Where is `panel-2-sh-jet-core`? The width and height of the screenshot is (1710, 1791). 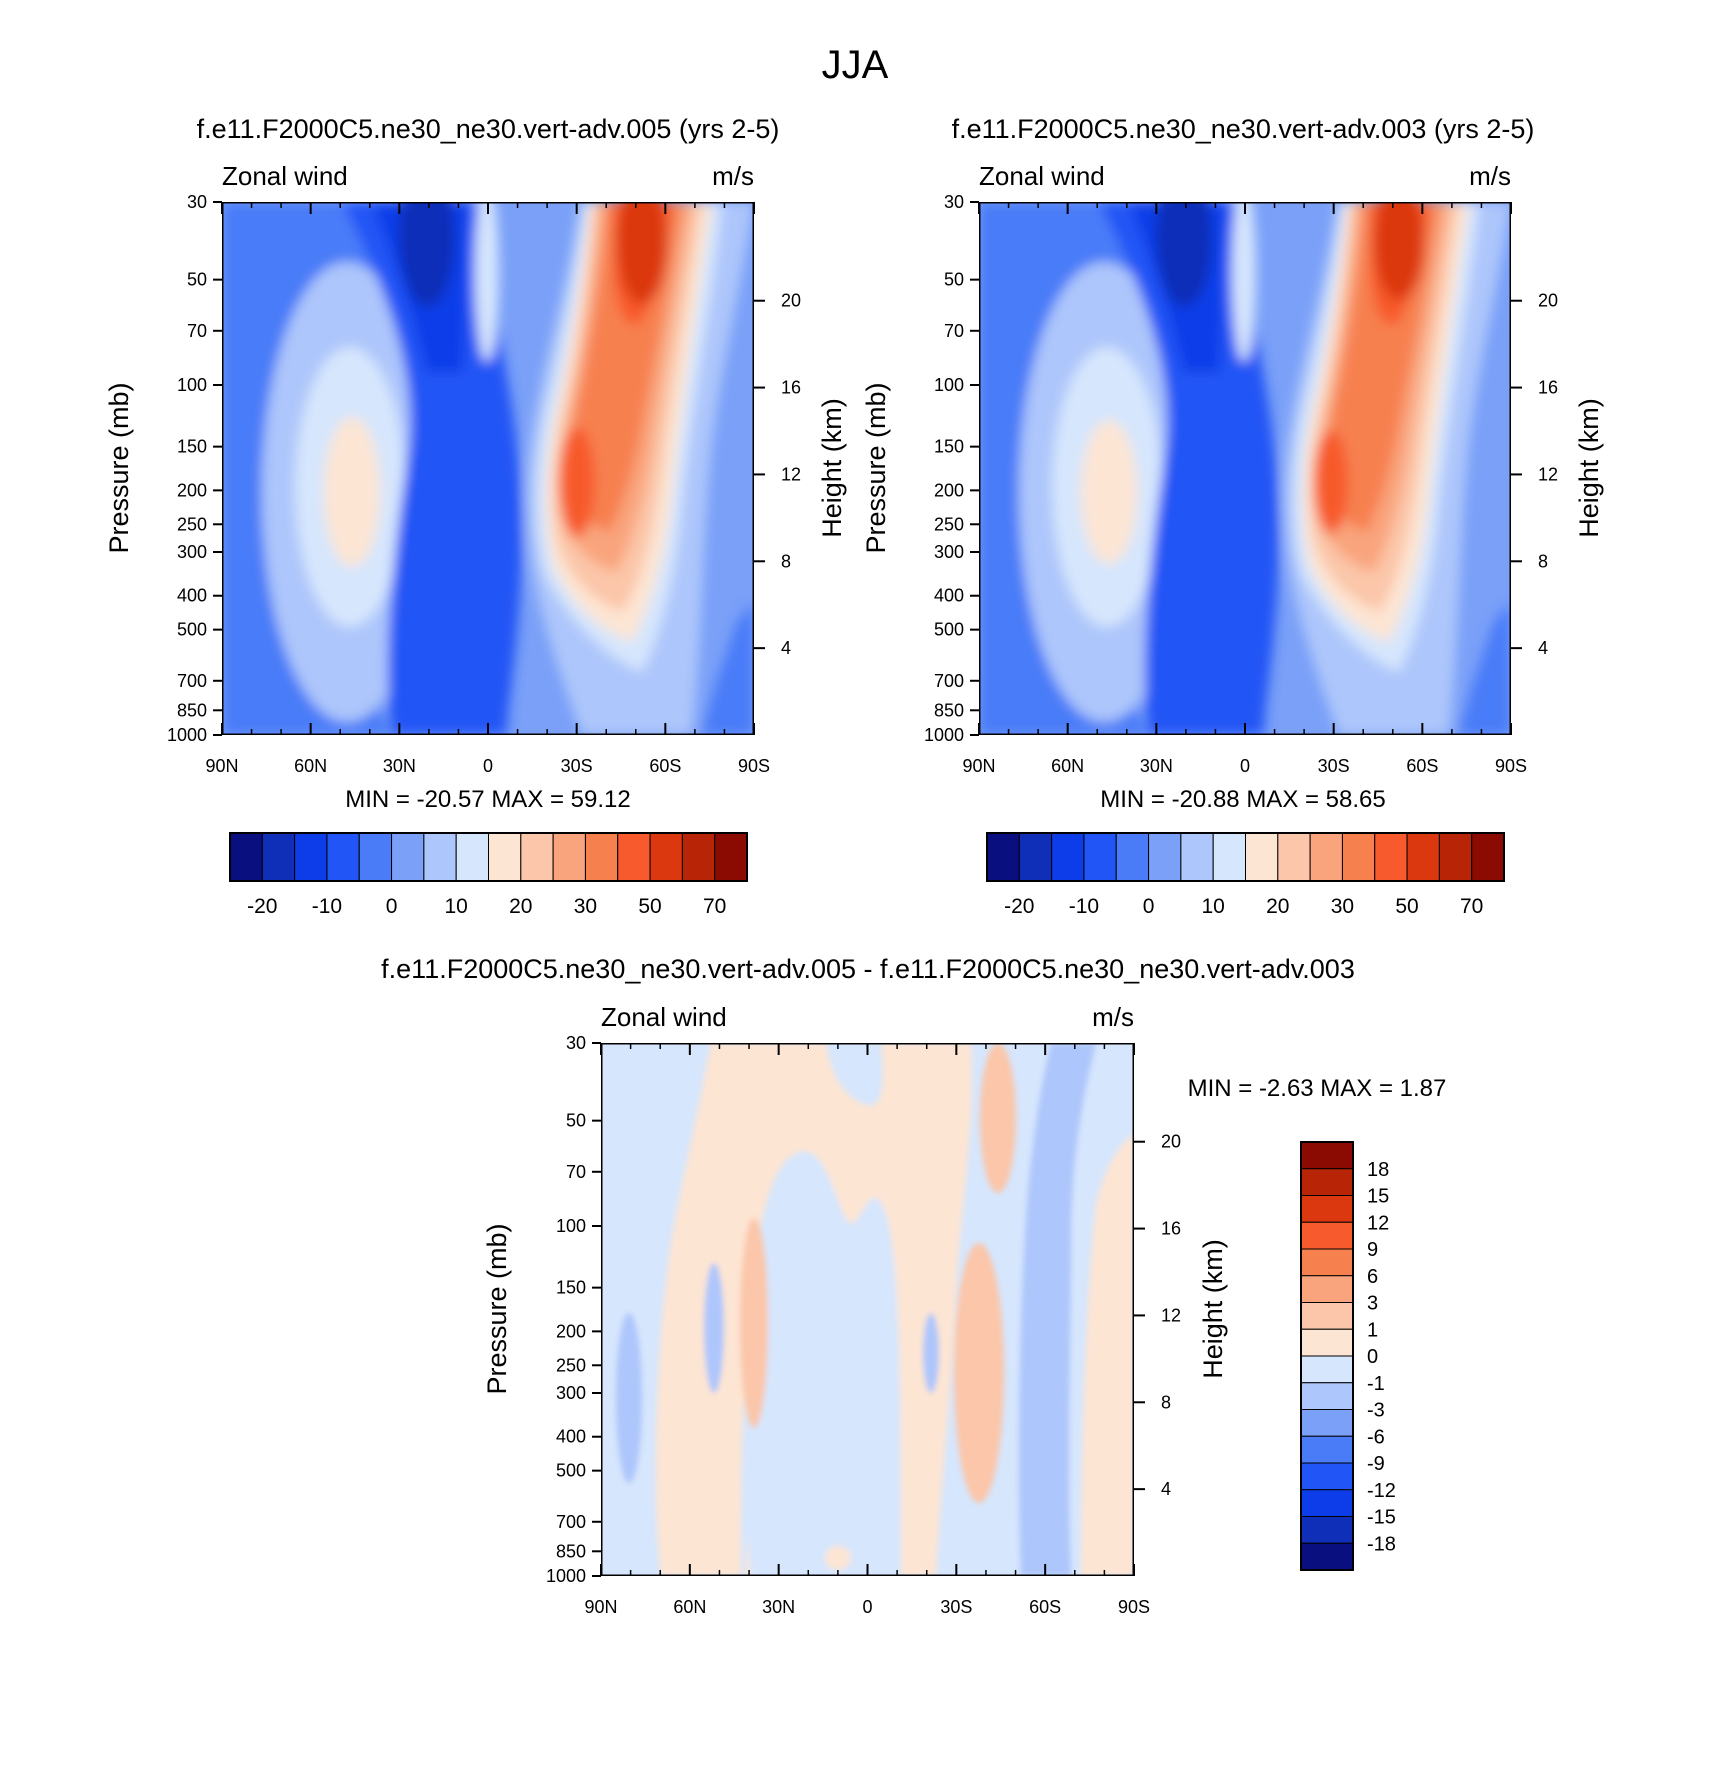
panel-2-sh-jet-core is located at coordinates (1399, 251).